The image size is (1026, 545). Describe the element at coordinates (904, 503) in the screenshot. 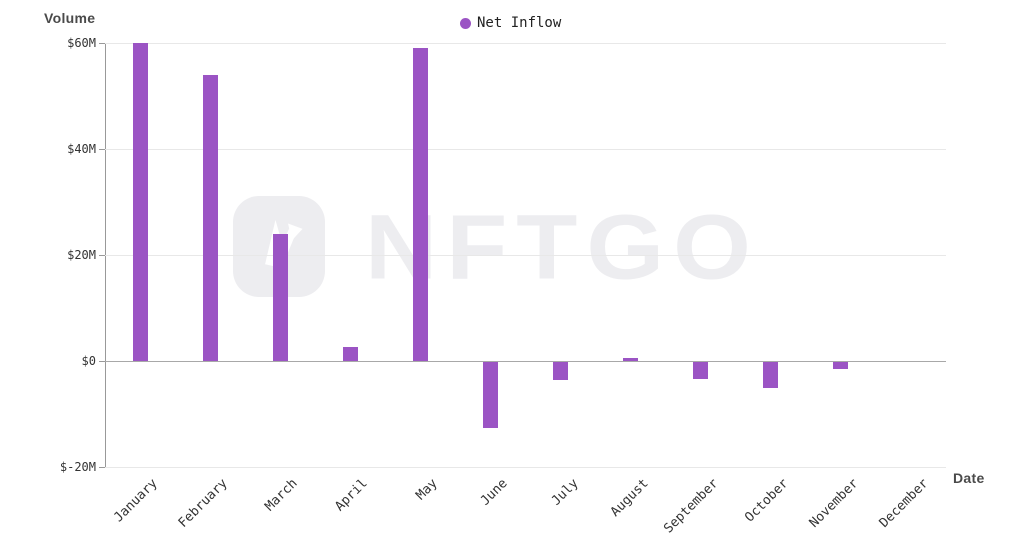

I see `x-tick-label-december: December` at that location.